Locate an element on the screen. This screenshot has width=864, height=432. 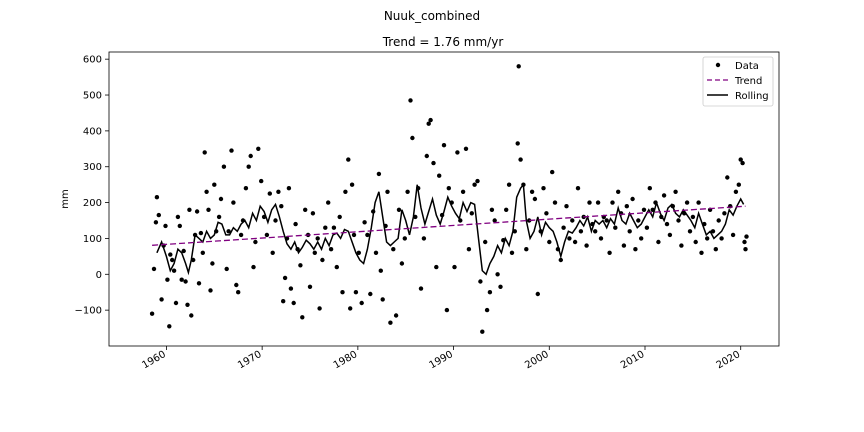
legend-box is located at coordinates (738, 81).